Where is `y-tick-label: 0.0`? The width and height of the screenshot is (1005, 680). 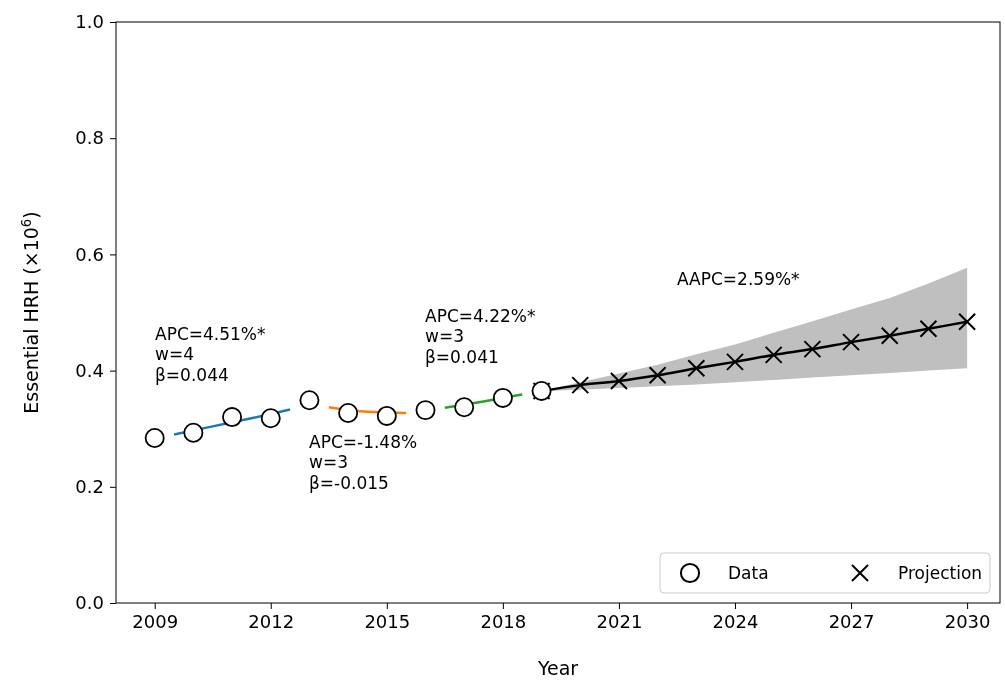 y-tick-label: 0.0 is located at coordinates (89, 603).